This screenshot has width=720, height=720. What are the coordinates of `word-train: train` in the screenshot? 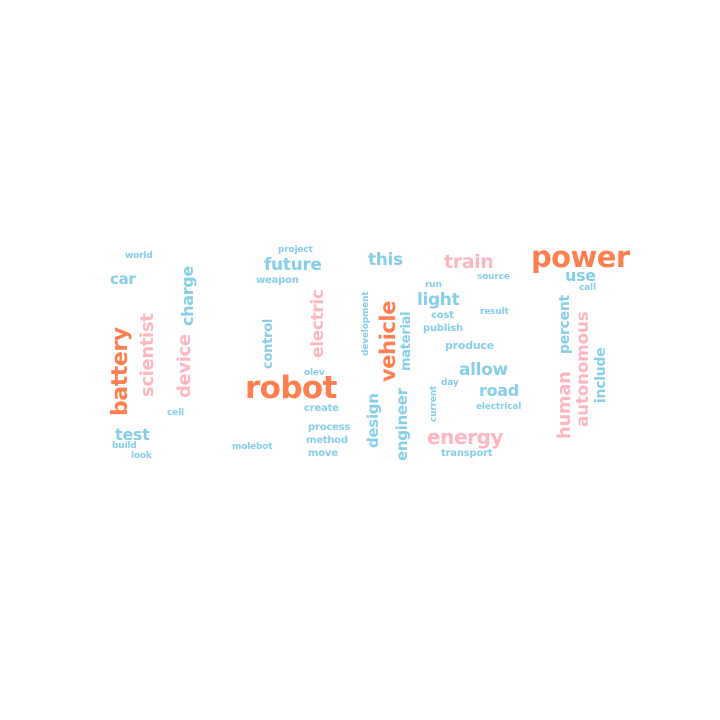 It's located at (469, 262).